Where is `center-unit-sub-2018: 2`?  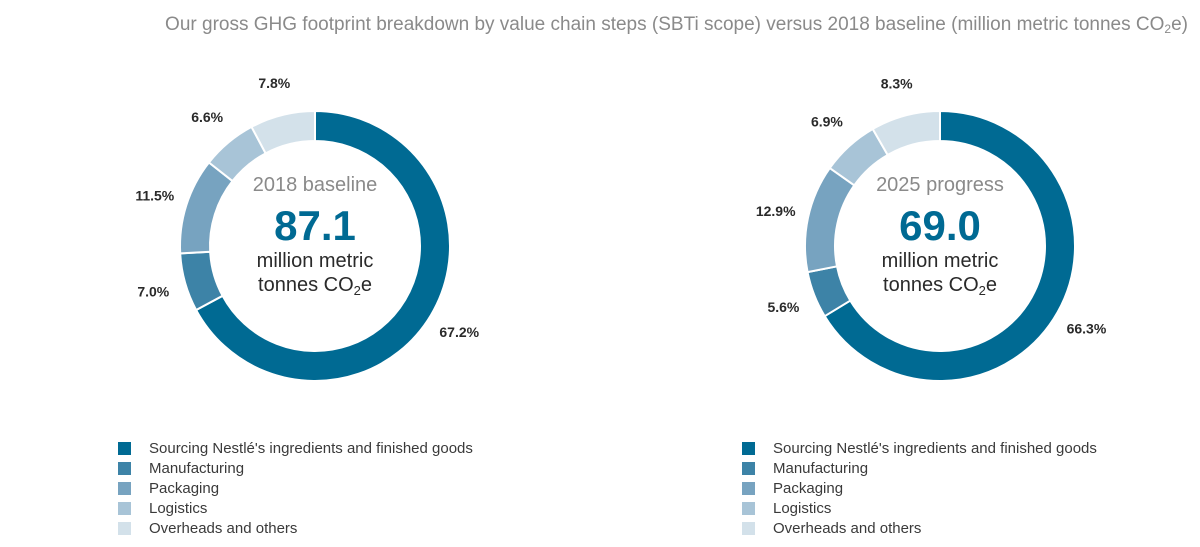 center-unit-sub-2018: 2 is located at coordinates (357, 290).